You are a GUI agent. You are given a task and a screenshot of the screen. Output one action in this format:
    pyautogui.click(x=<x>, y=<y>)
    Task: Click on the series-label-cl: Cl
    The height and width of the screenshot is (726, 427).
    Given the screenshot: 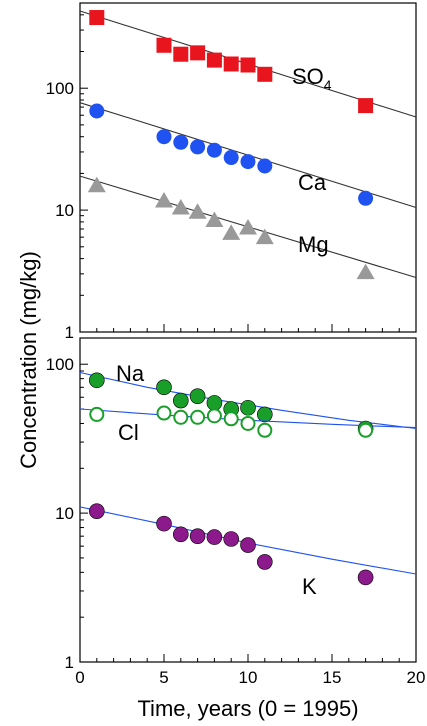 What is the action you would take?
    pyautogui.click(x=128, y=432)
    